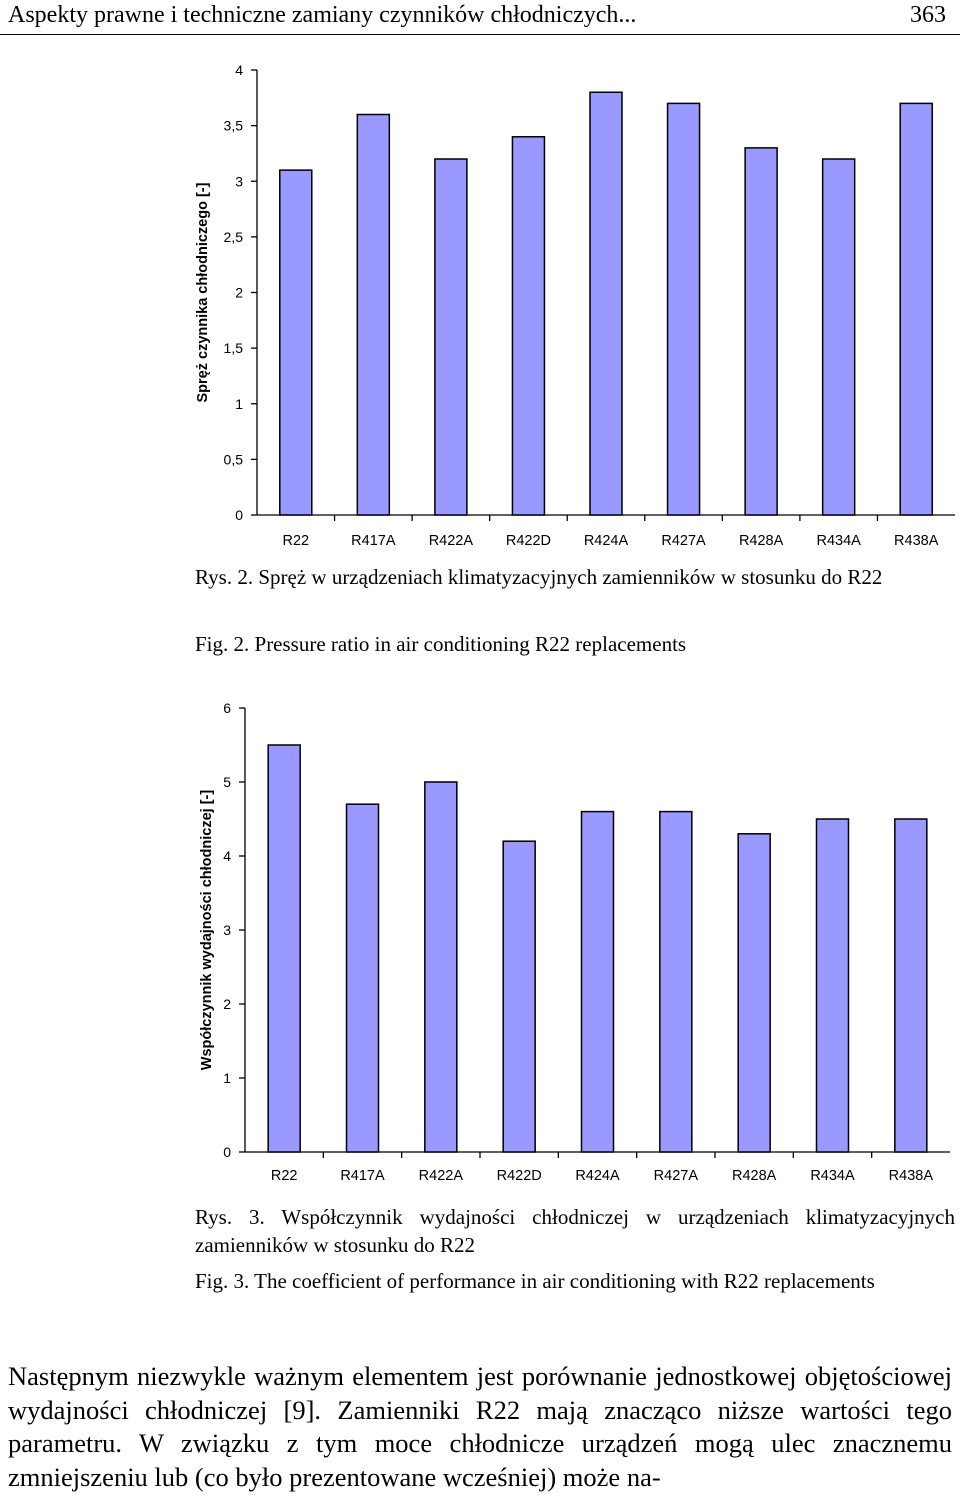 The image size is (960, 1496). Describe the element at coordinates (207, 930) in the screenshot. I see `y-axis-title: Współczynnik wydajności chłodniczej [-]` at that location.